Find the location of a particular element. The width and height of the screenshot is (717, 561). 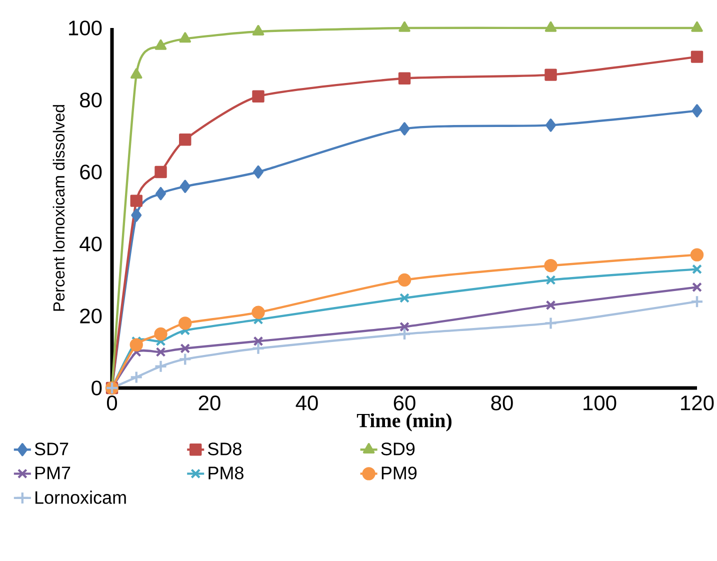

x-tick-label: 80 is located at coordinates (502, 403).